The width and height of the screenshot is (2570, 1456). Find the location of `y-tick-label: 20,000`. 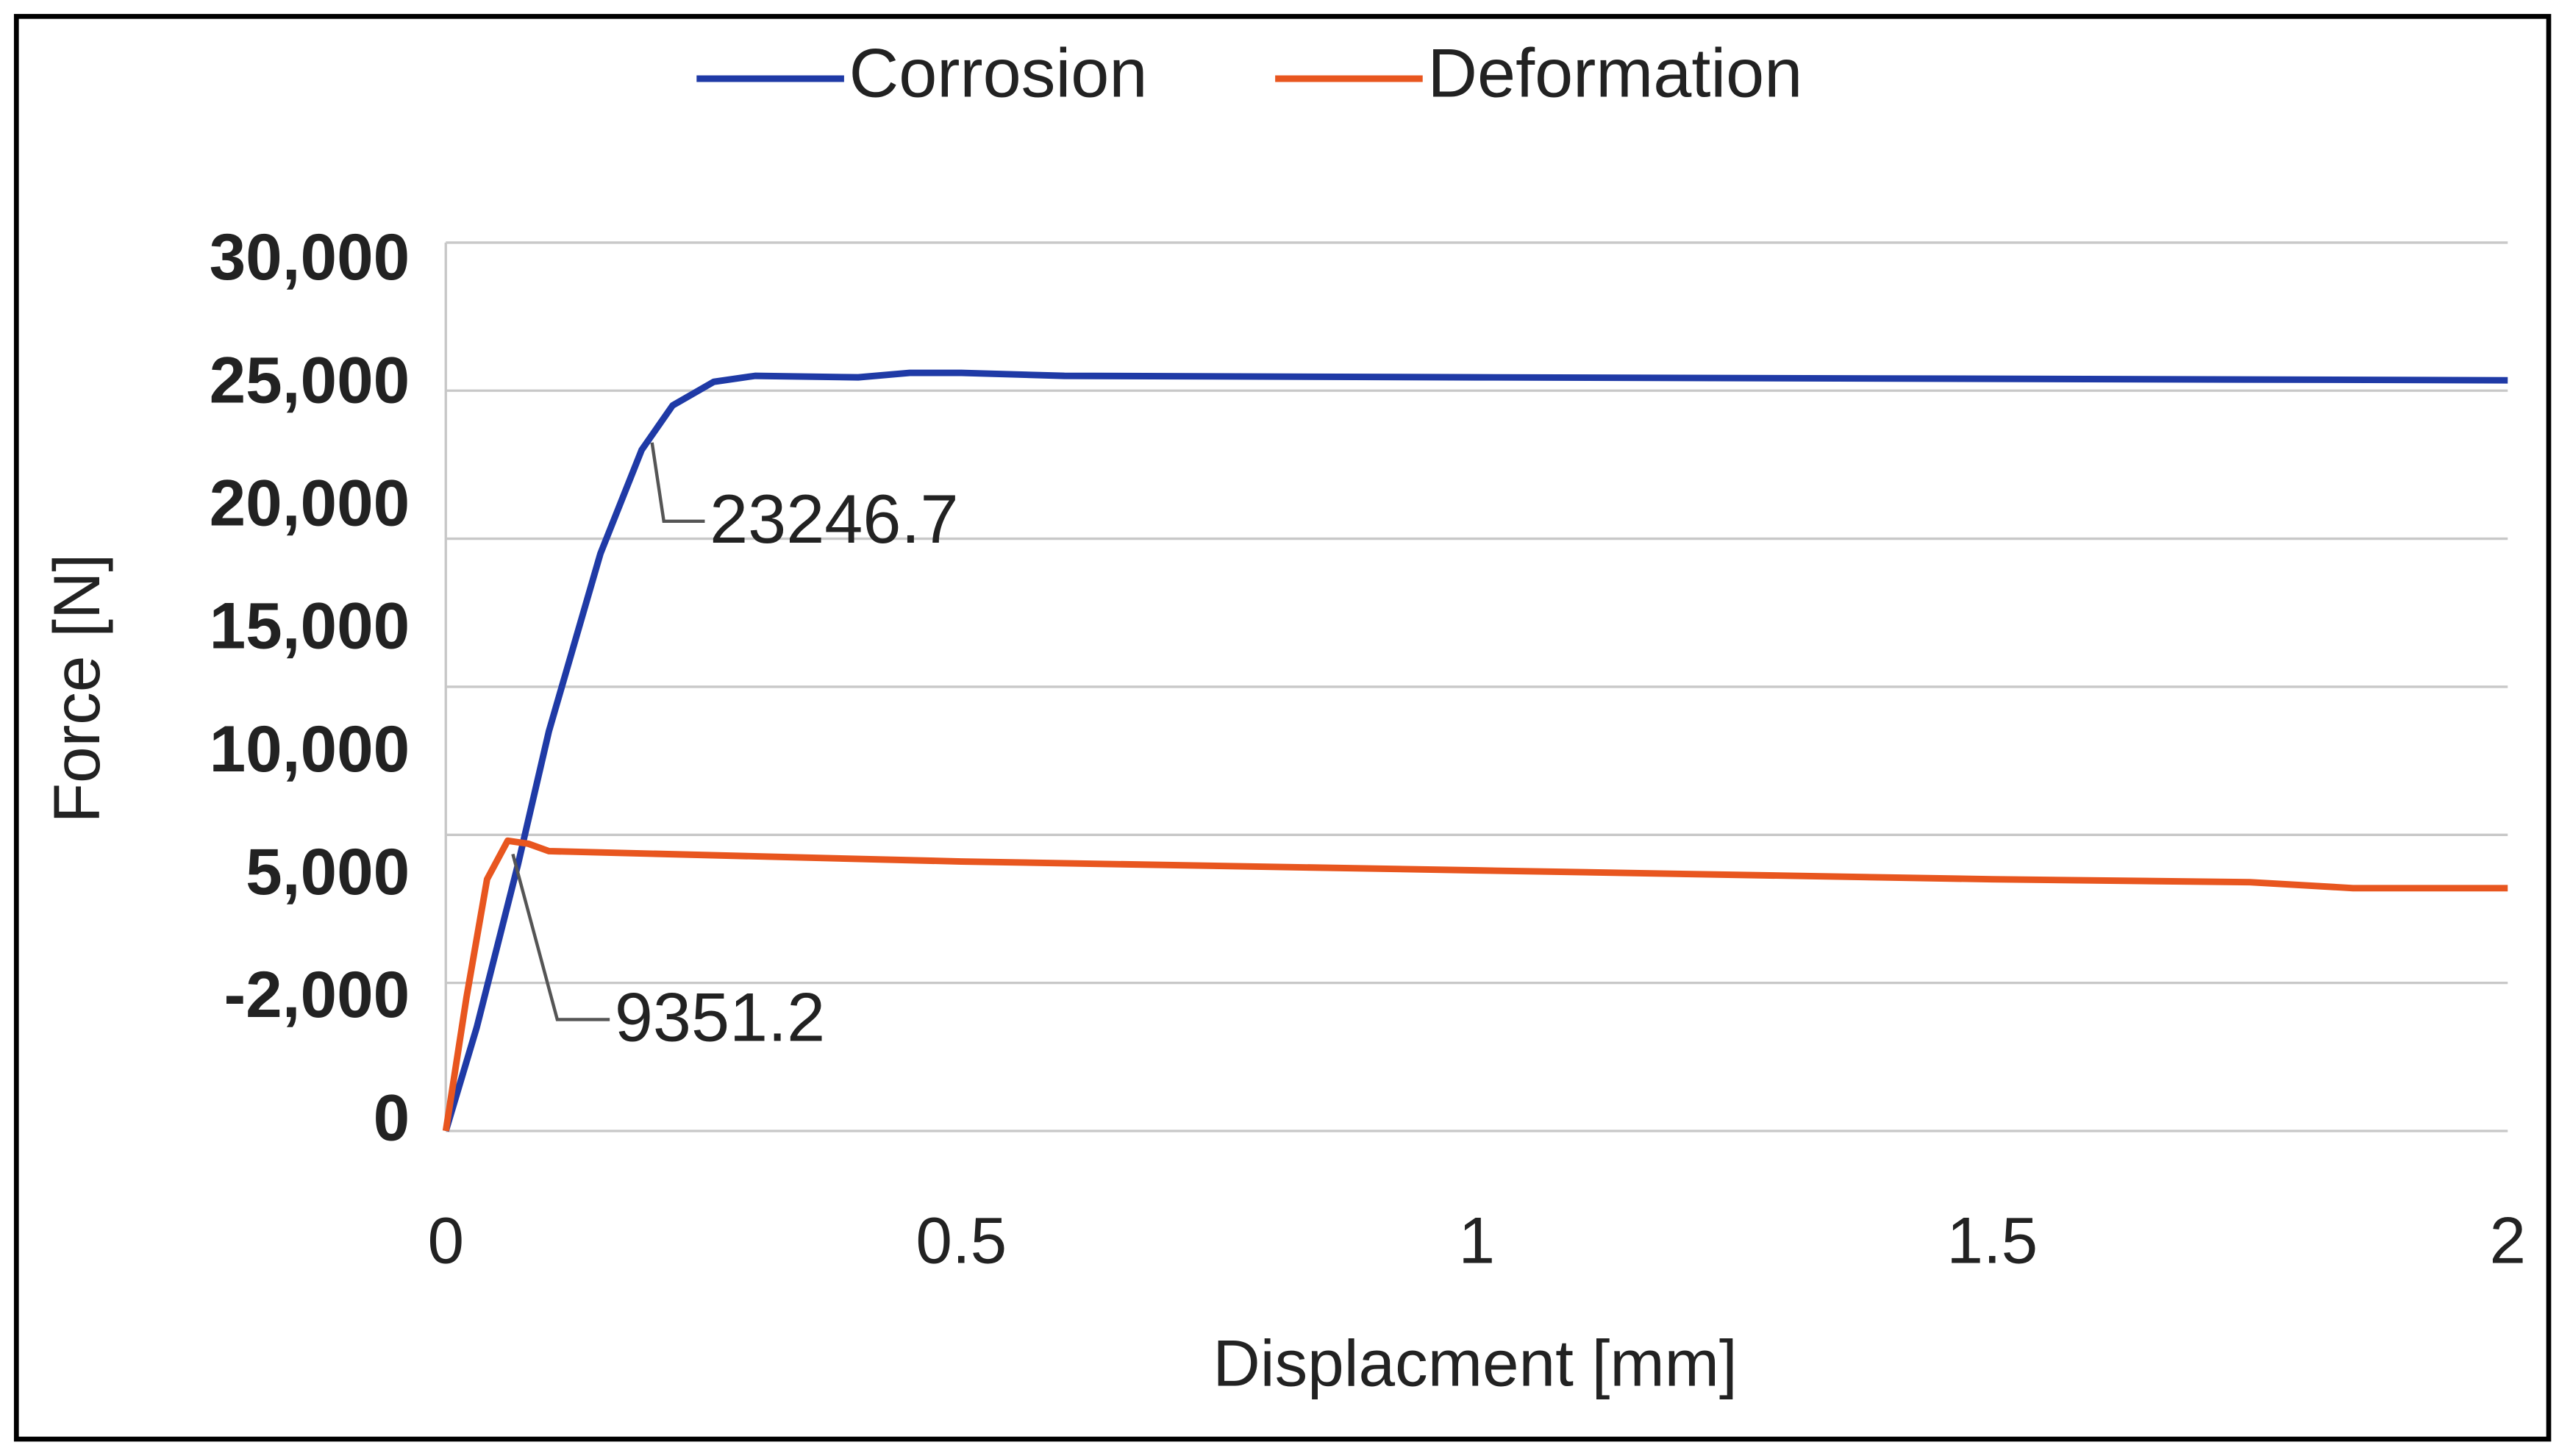

y-tick-label: 20,000 is located at coordinates (310, 503).